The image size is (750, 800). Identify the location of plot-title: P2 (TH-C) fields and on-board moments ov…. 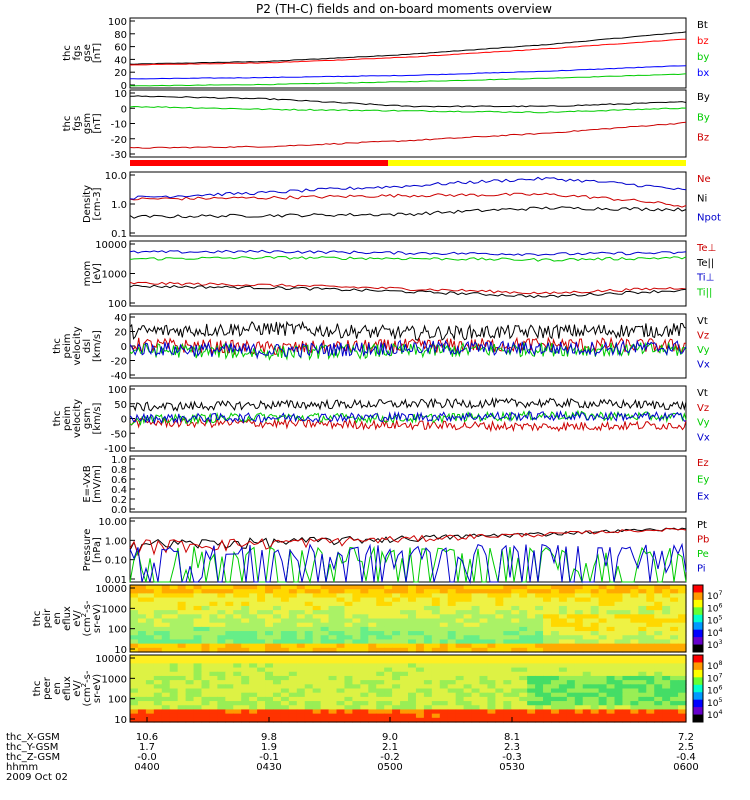
(404, 9).